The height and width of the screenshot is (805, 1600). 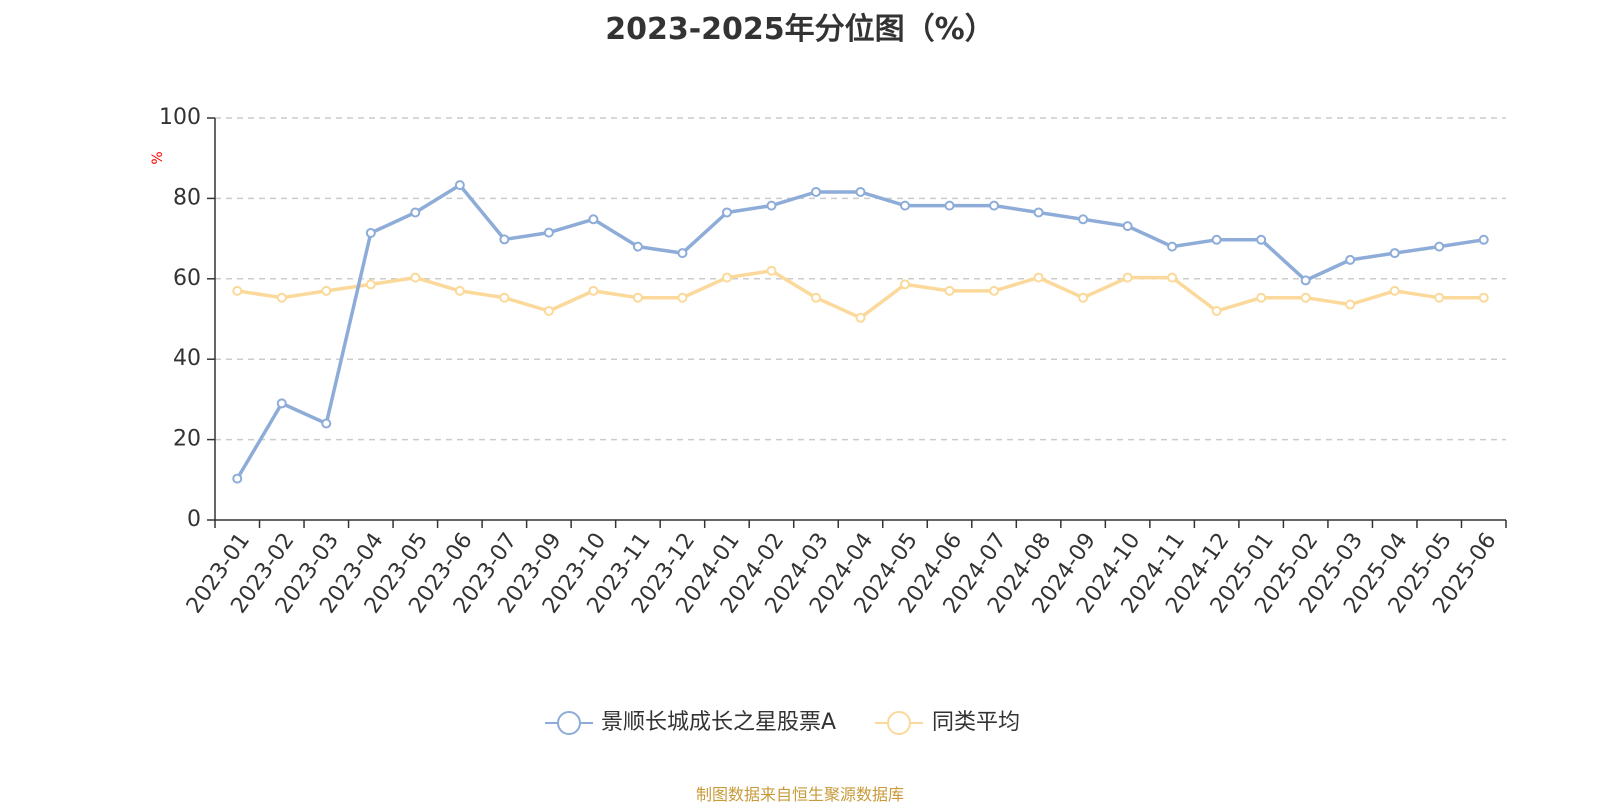 What do you see at coordinates (718, 722) in the screenshot?
I see `legend-label: 景顺长城成长之星股票A` at bounding box center [718, 722].